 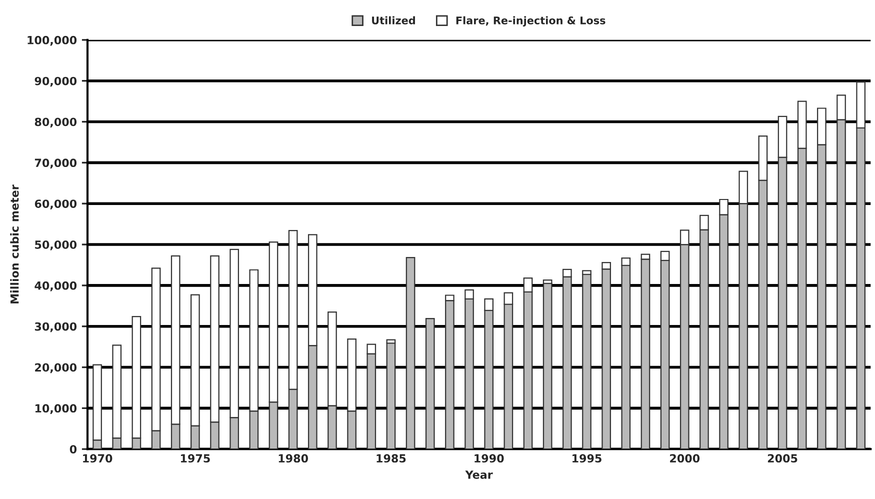 What do you see at coordinates (391, 458) in the screenshot?
I see `x-tick-label: 1985` at bounding box center [391, 458].